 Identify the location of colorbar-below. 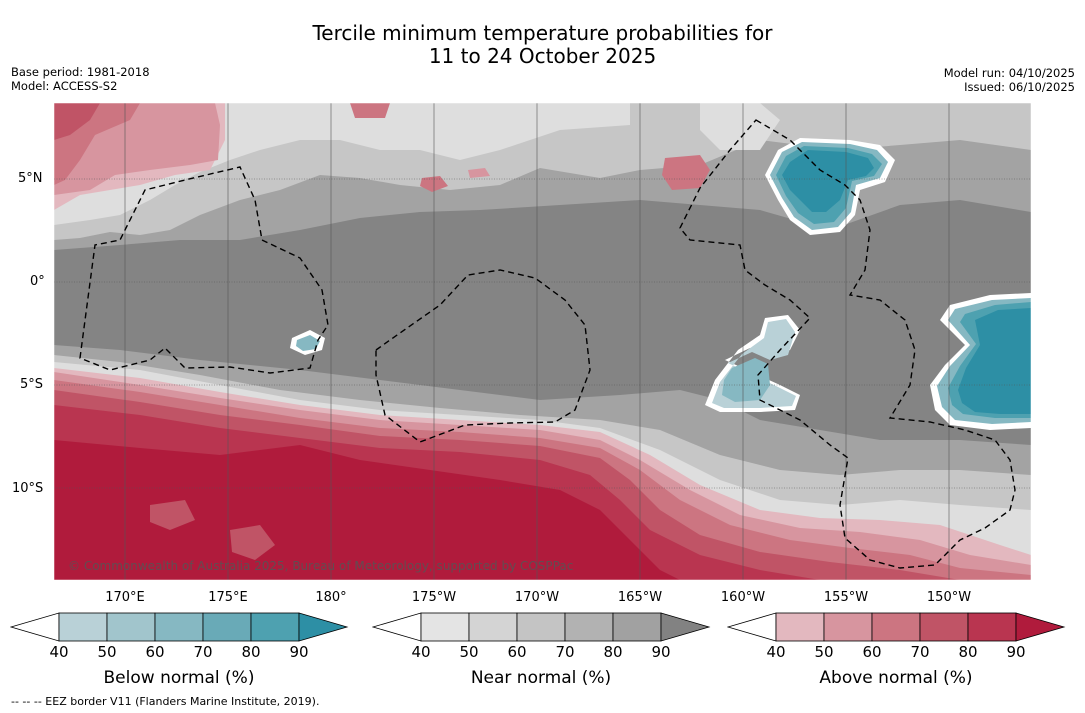
(179, 627).